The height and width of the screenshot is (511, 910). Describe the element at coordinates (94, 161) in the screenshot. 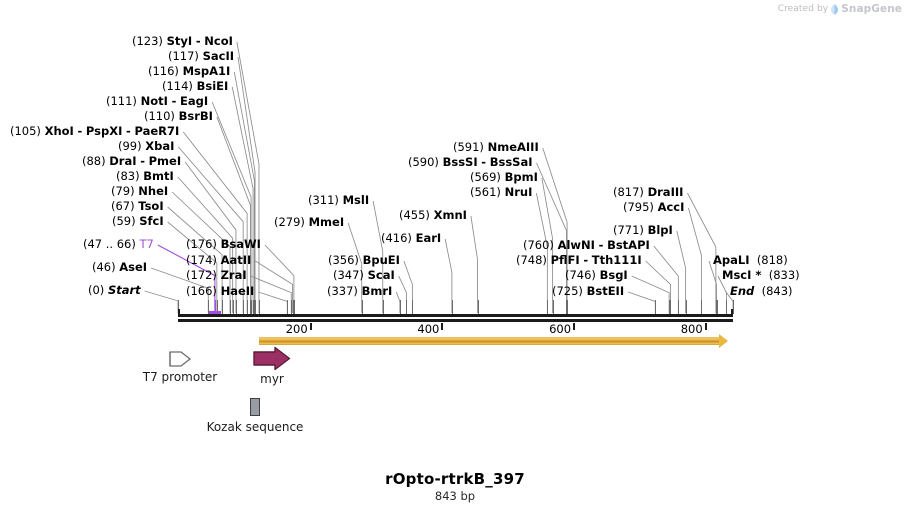

I see `label-position: (88)` at that location.